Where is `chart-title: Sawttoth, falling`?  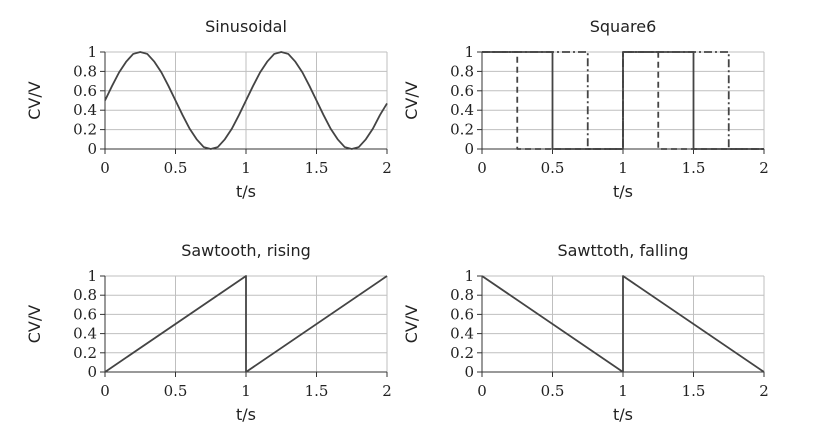
chart-title: Sawttoth, falling is located at coordinates (622, 250).